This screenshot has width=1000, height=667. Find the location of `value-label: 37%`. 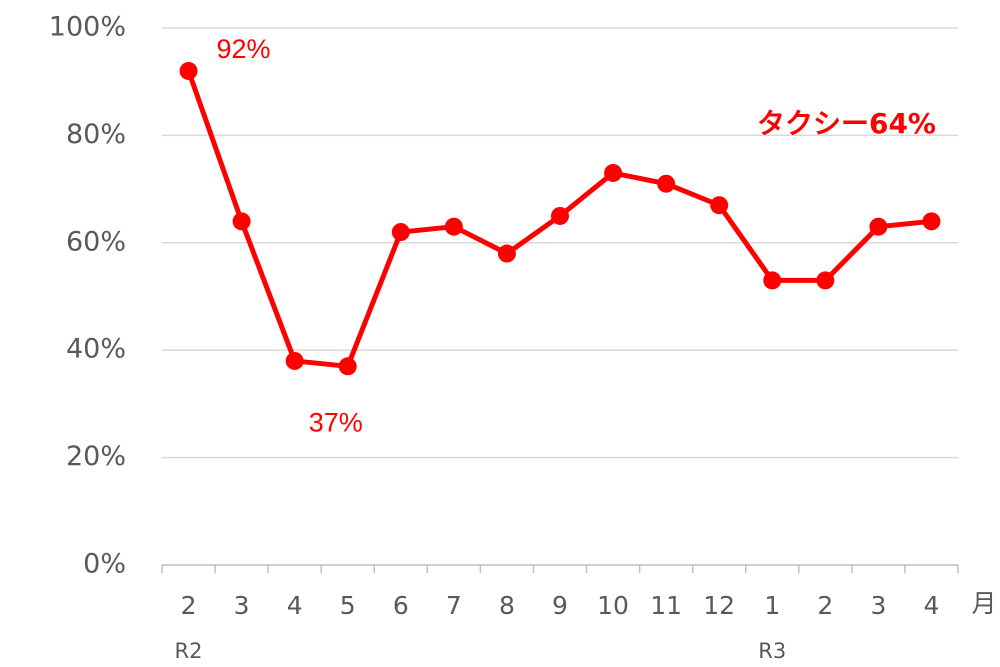

value-label: 37% is located at coordinates (336, 422).